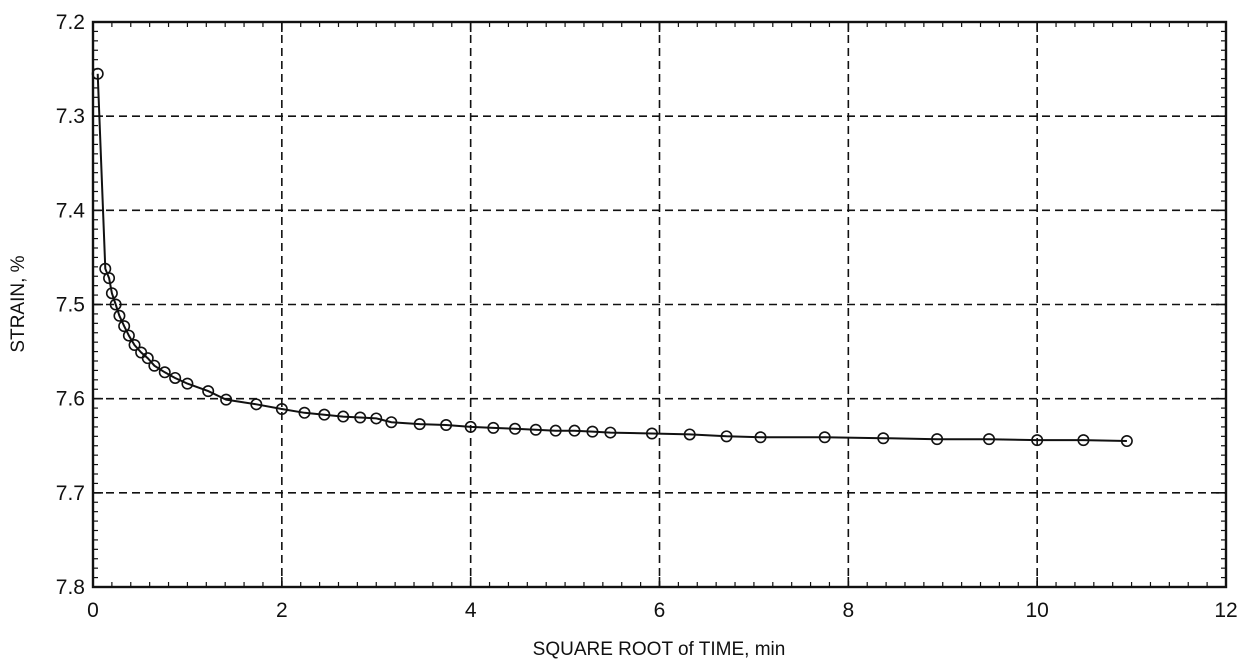  What do you see at coordinates (1225, 610) in the screenshot?
I see `x-tick-label: 12` at bounding box center [1225, 610].